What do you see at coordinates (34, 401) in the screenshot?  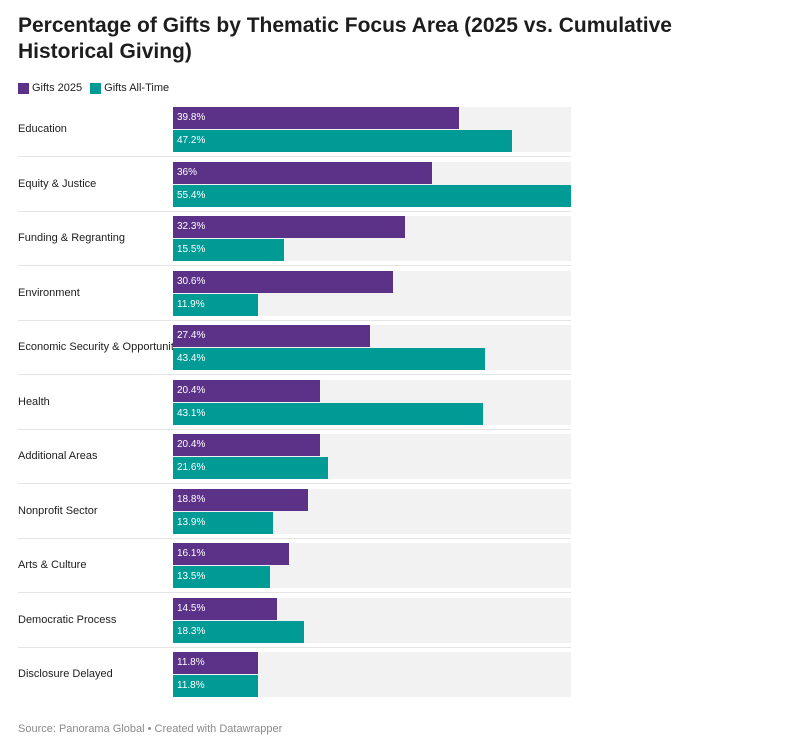 I see `category-label: Health` at bounding box center [34, 401].